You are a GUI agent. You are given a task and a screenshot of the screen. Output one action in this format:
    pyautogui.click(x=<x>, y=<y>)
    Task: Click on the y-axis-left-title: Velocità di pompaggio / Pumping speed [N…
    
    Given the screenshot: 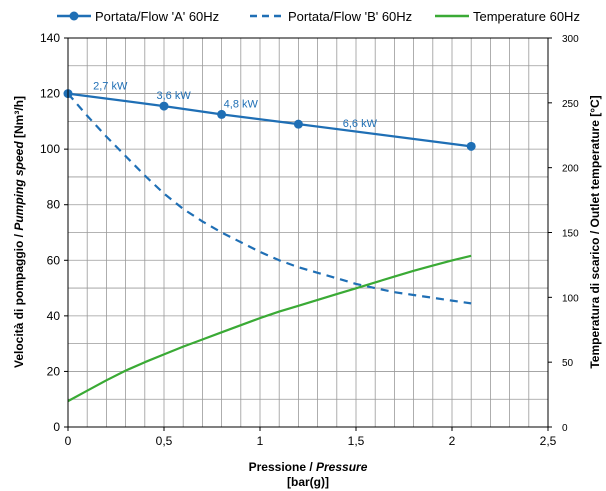 What is the action you would take?
    pyautogui.click(x=19, y=232)
    